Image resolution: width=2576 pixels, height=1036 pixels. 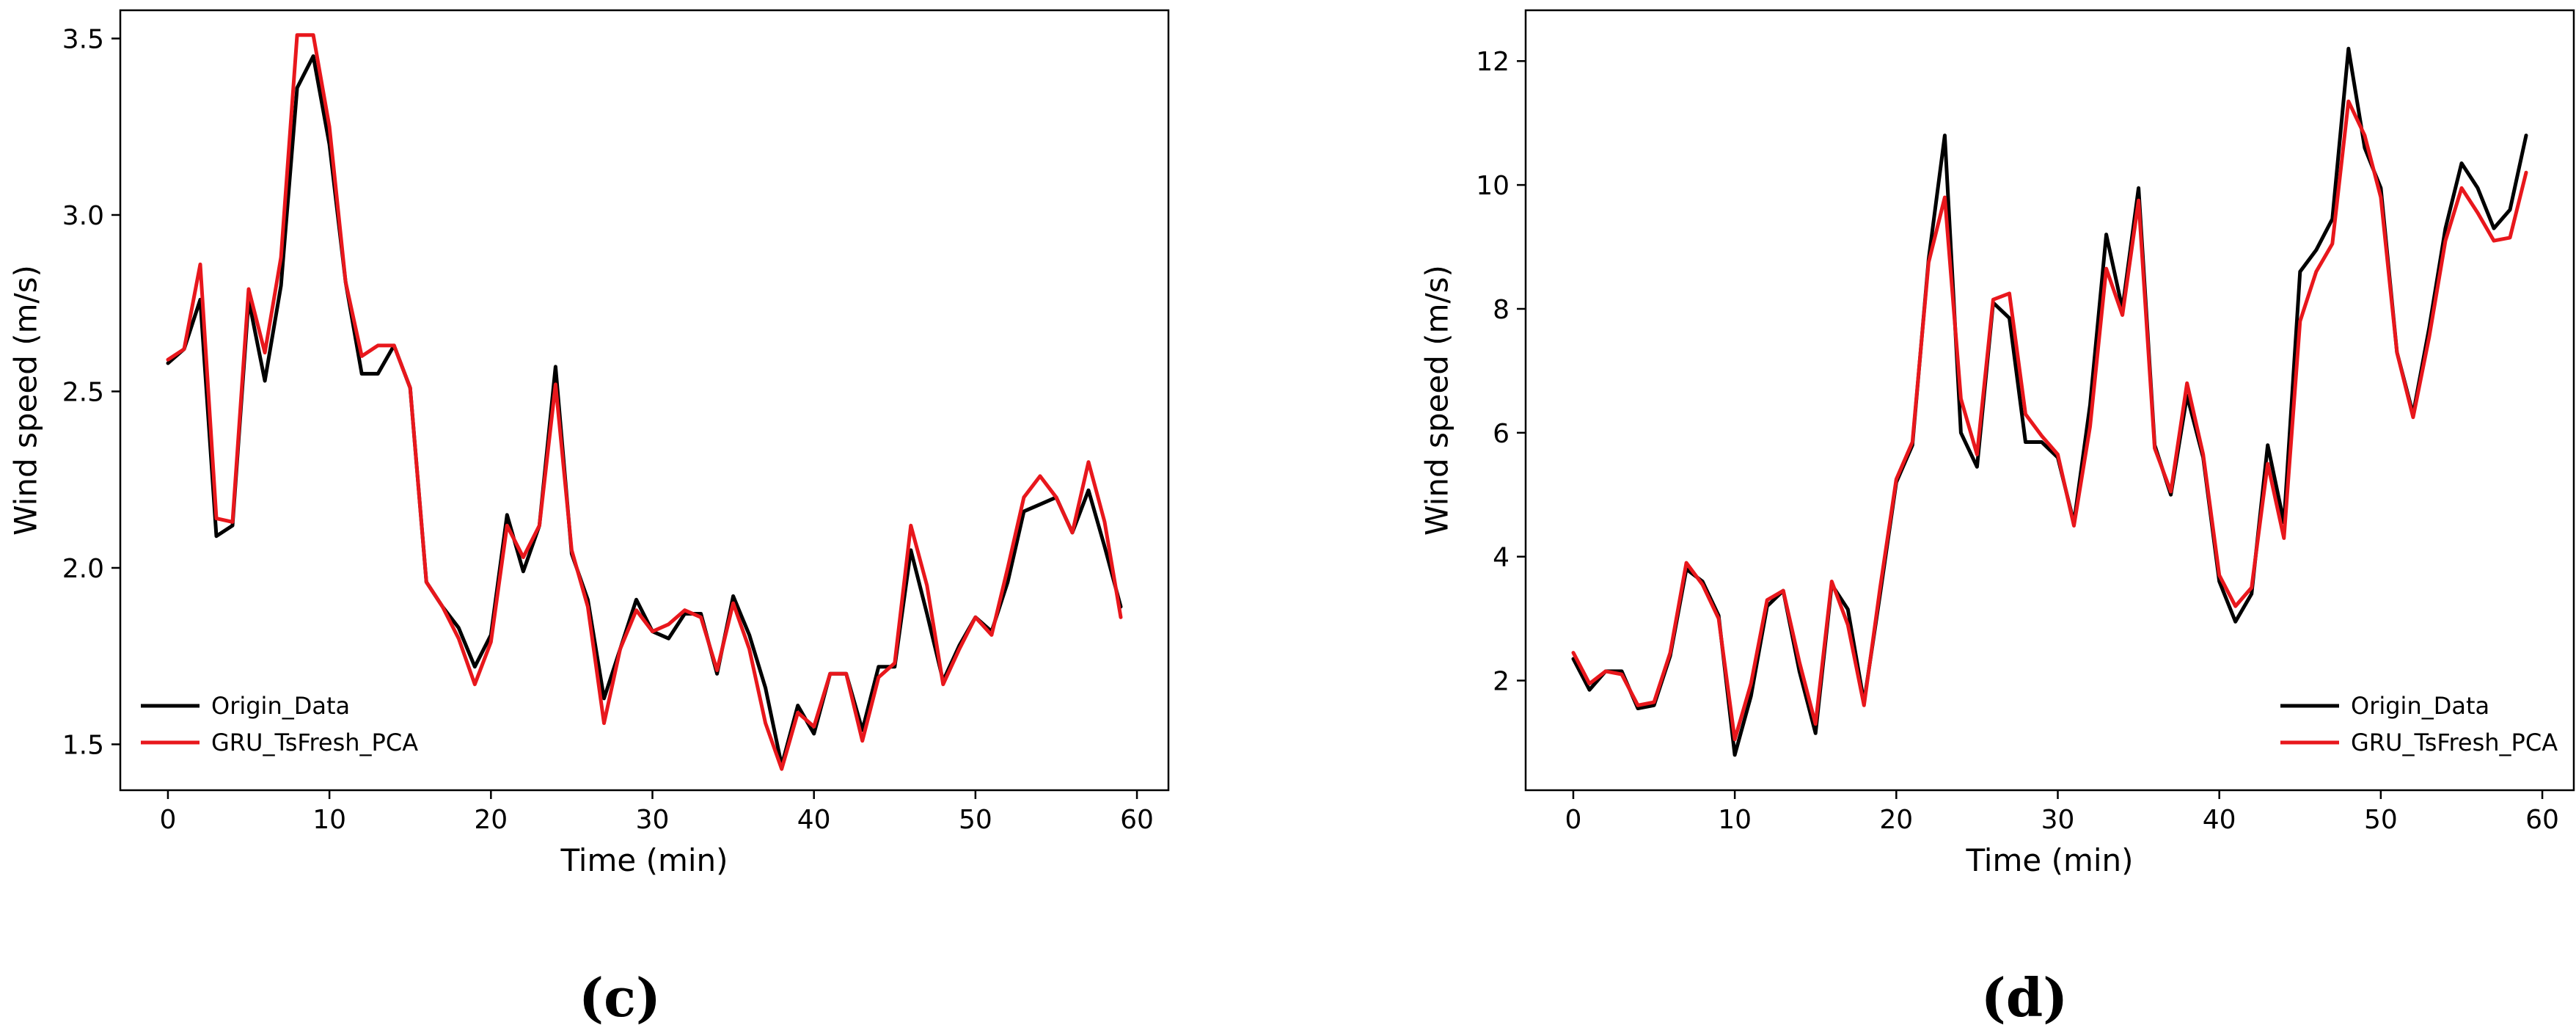 I want to click on y-tick-label: 6, so click(x=1501, y=434).